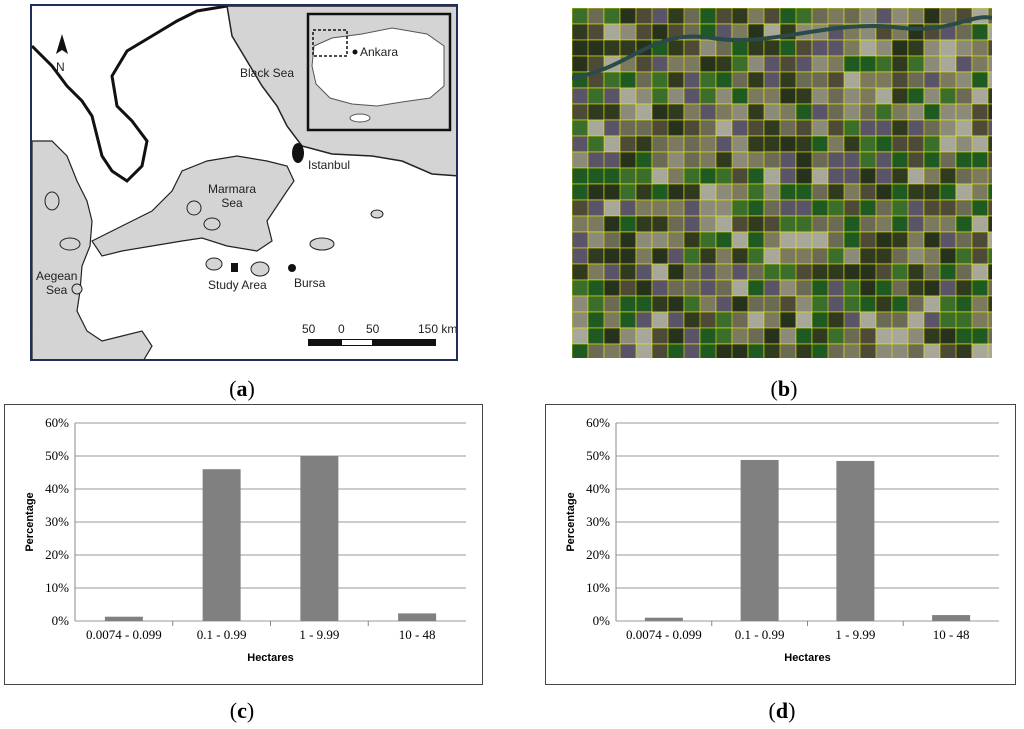  What do you see at coordinates (782, 710) in the screenshot?
I see `caption-d: (d)` at bounding box center [782, 710].